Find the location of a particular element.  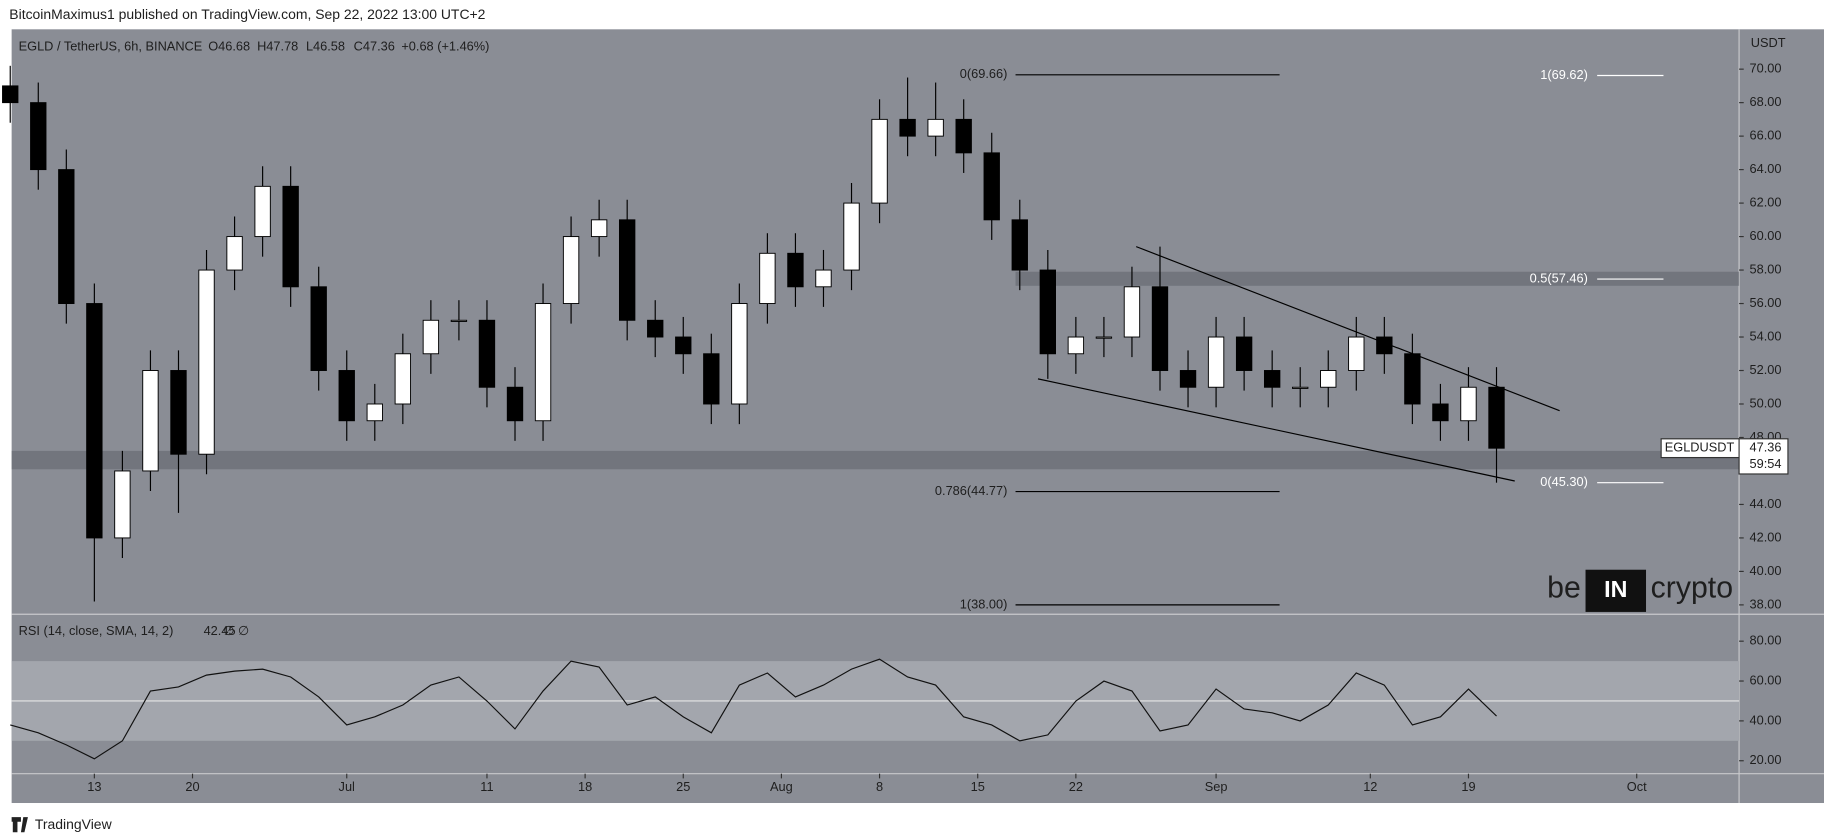

x-tick-label: 25 is located at coordinates (683, 786).